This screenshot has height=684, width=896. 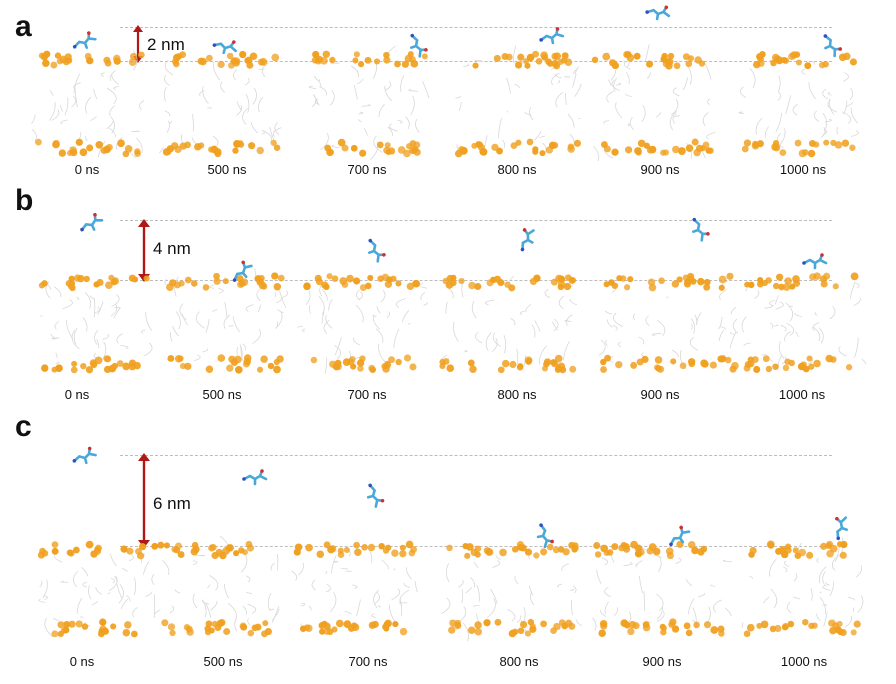 What do you see at coordinates (77, 394) in the screenshot?
I see `panel-b-time-label: 0 ns` at bounding box center [77, 394].